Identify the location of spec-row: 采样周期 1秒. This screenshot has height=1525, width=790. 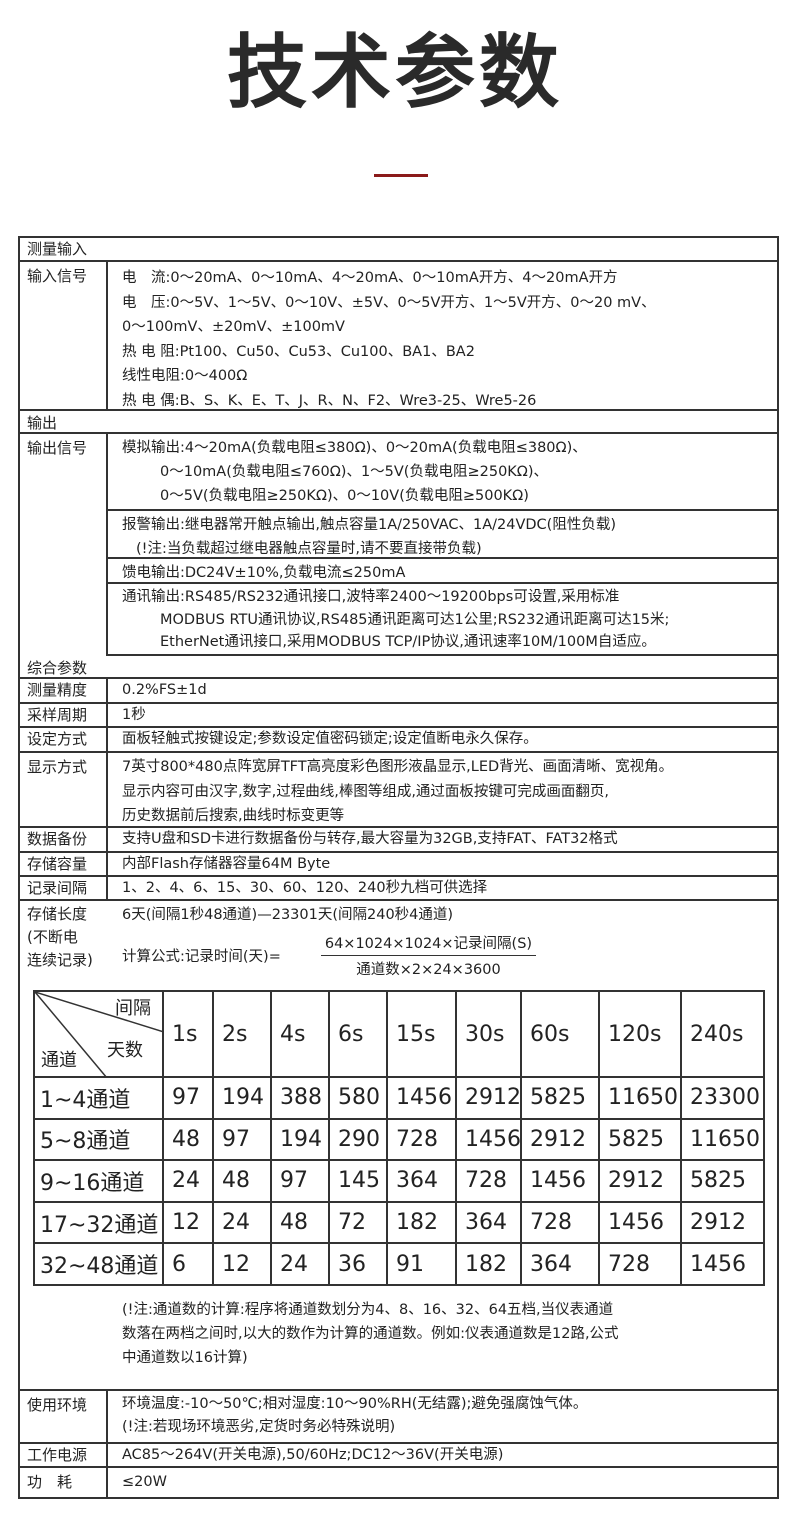
(398, 716).